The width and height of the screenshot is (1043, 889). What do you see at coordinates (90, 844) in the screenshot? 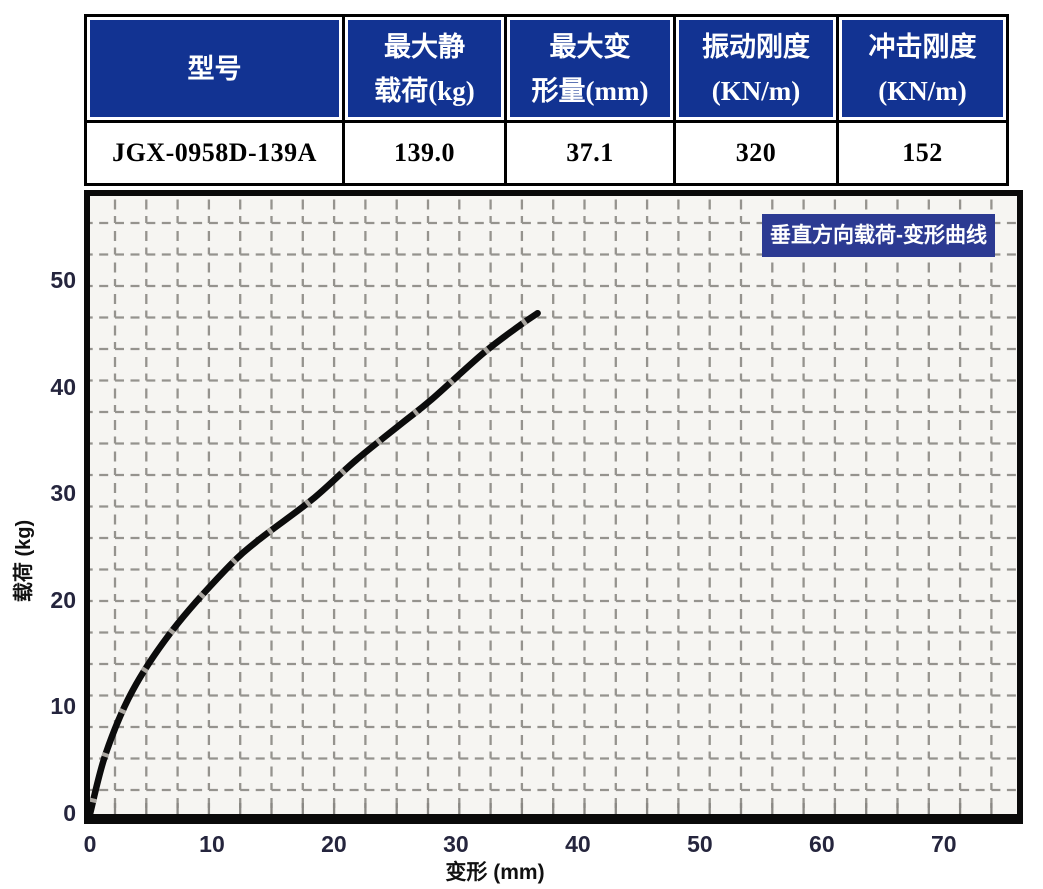
I see `x-tick-label: 0` at bounding box center [90, 844].